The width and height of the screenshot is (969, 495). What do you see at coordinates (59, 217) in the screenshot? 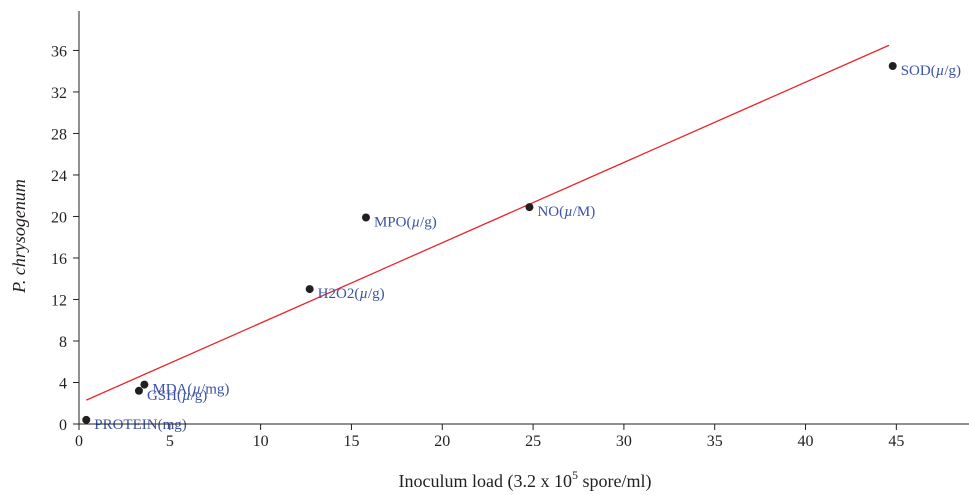
I see `y-tick-label: 20` at bounding box center [59, 217].